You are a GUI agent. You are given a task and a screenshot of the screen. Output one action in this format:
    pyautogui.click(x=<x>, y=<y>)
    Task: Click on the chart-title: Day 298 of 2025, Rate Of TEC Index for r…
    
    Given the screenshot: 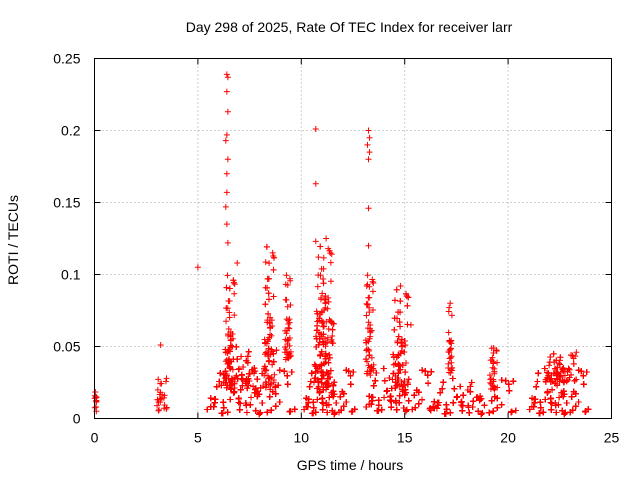 What is the action you would take?
    pyautogui.click(x=349, y=27)
    